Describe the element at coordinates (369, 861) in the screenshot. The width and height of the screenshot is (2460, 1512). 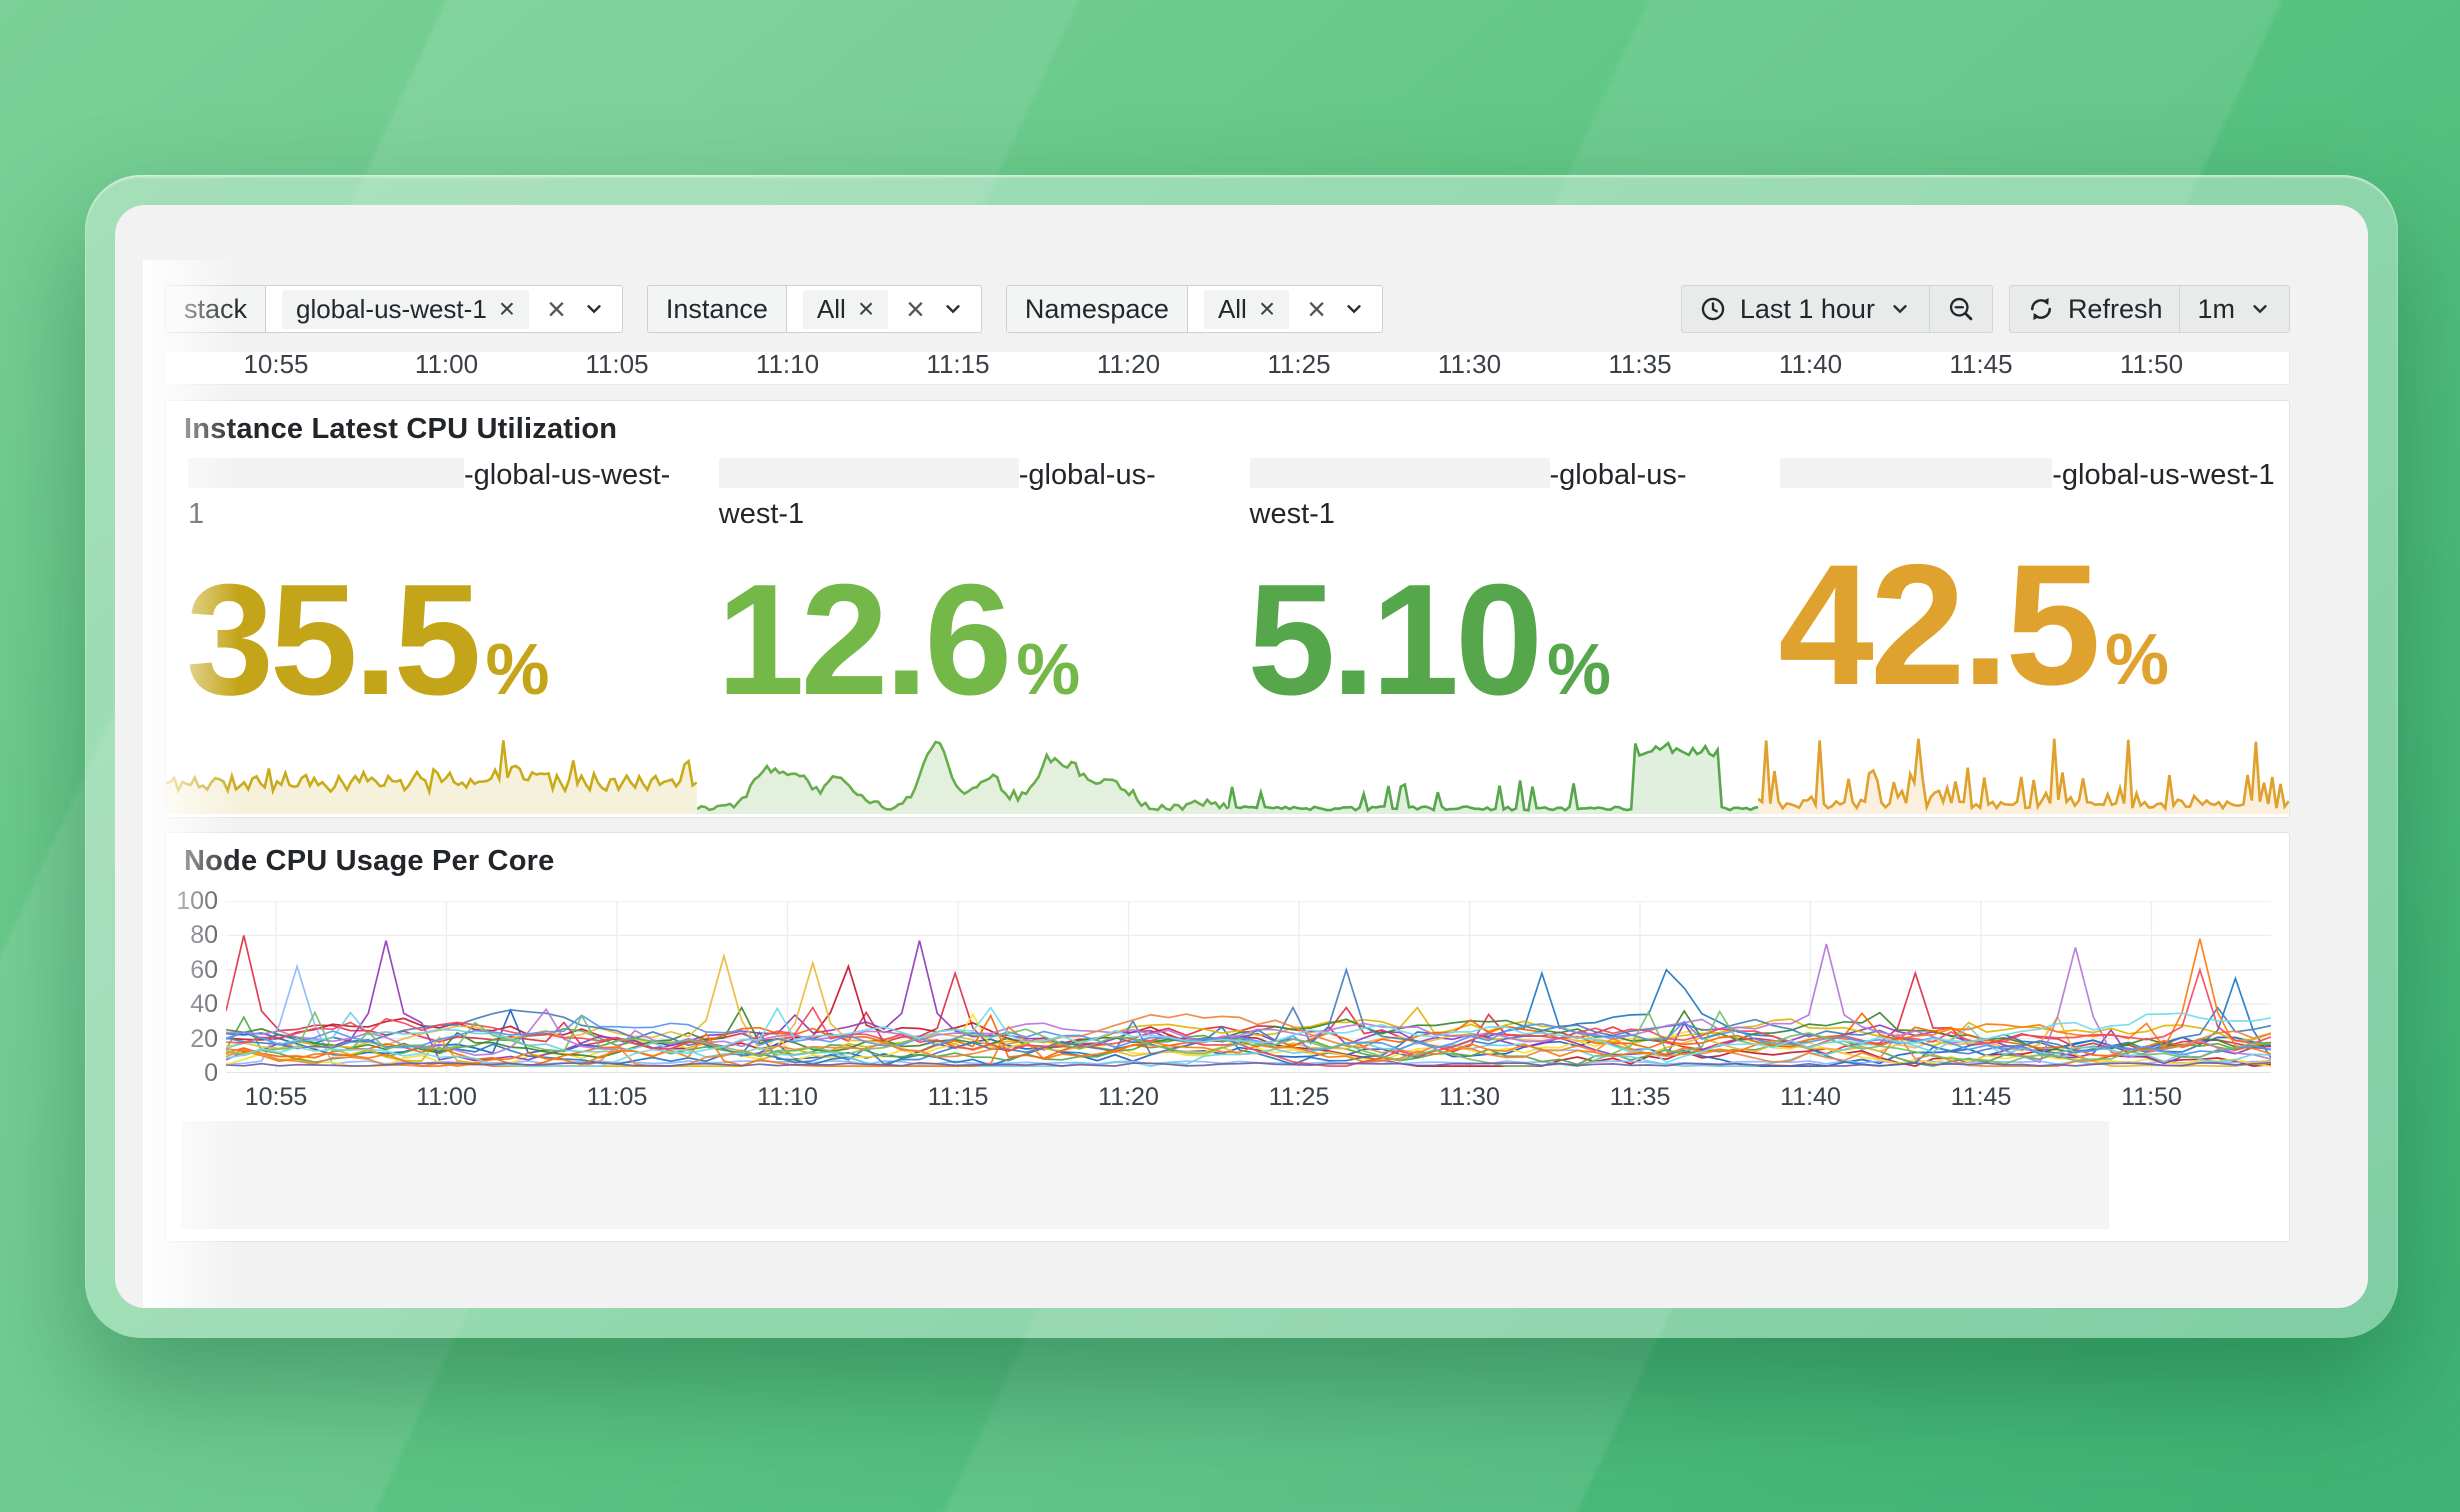
I see `panel-title: Node CPU Usage Per Core` at that location.